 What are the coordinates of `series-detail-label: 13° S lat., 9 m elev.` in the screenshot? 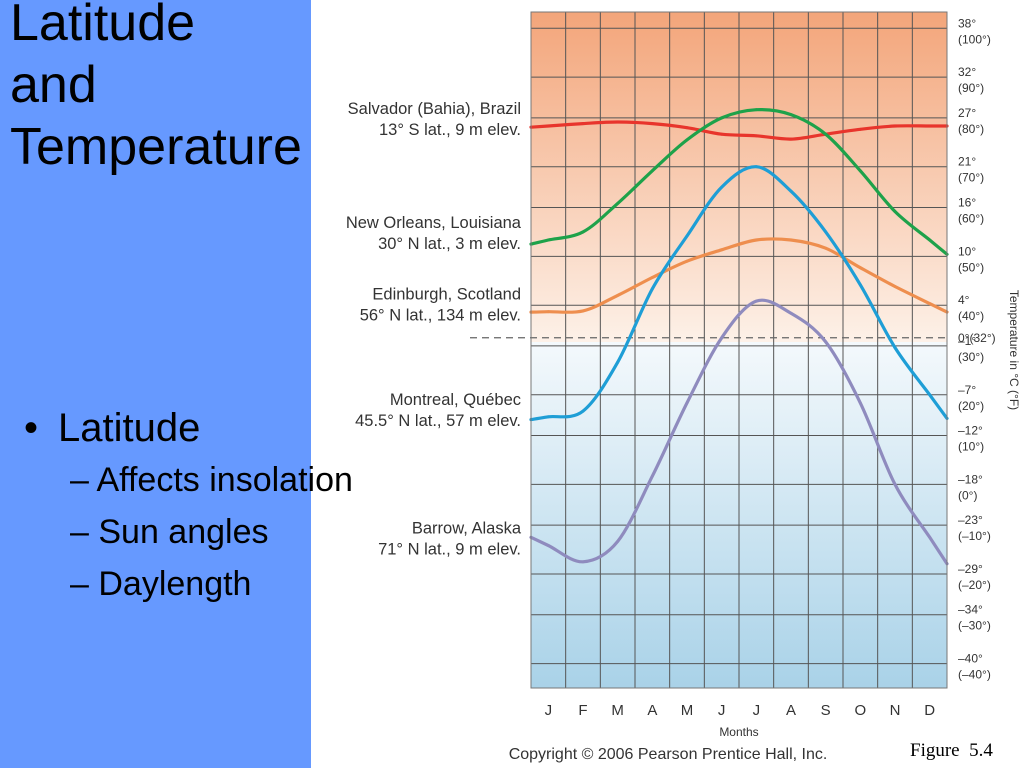 It's located at (450, 130).